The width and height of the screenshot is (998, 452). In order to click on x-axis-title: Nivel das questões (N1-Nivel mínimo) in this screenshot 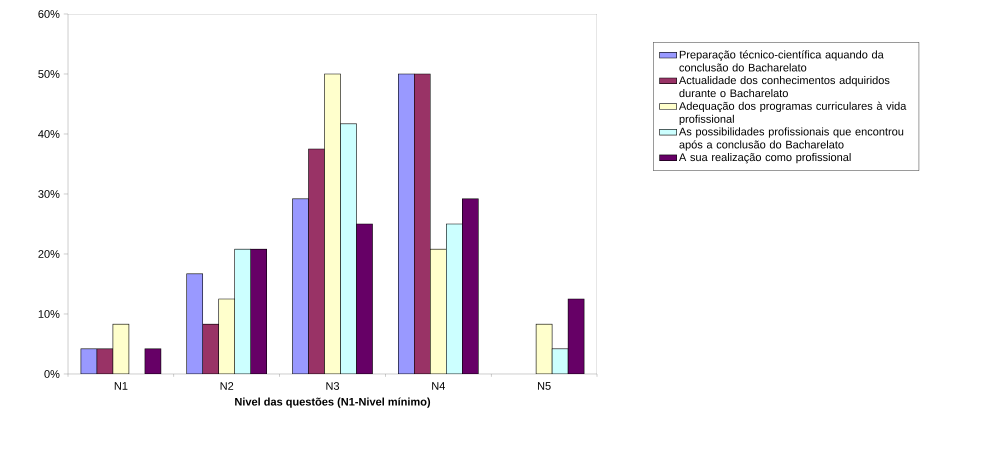, I will do `click(332, 402)`.